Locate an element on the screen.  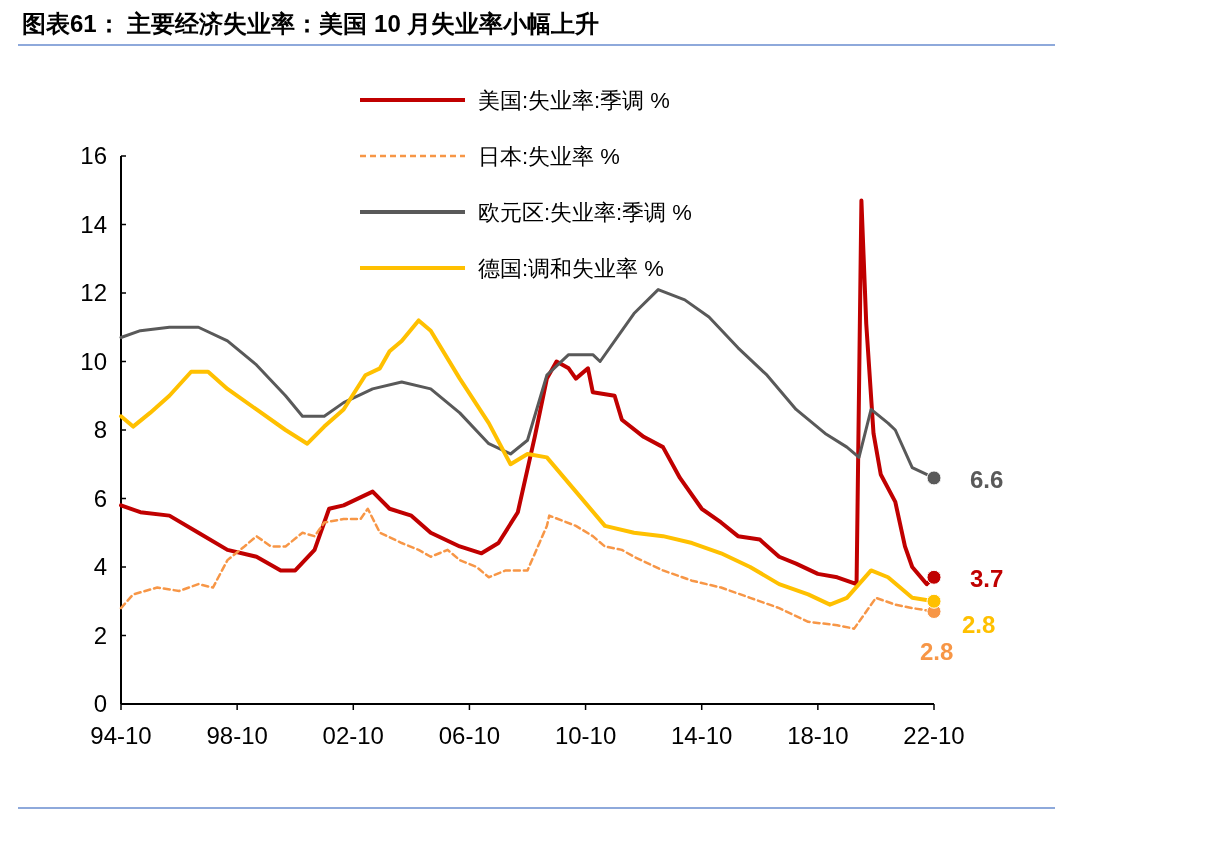
legend-label: 欧元区:失业率:季调 % is located at coordinates (585, 212).